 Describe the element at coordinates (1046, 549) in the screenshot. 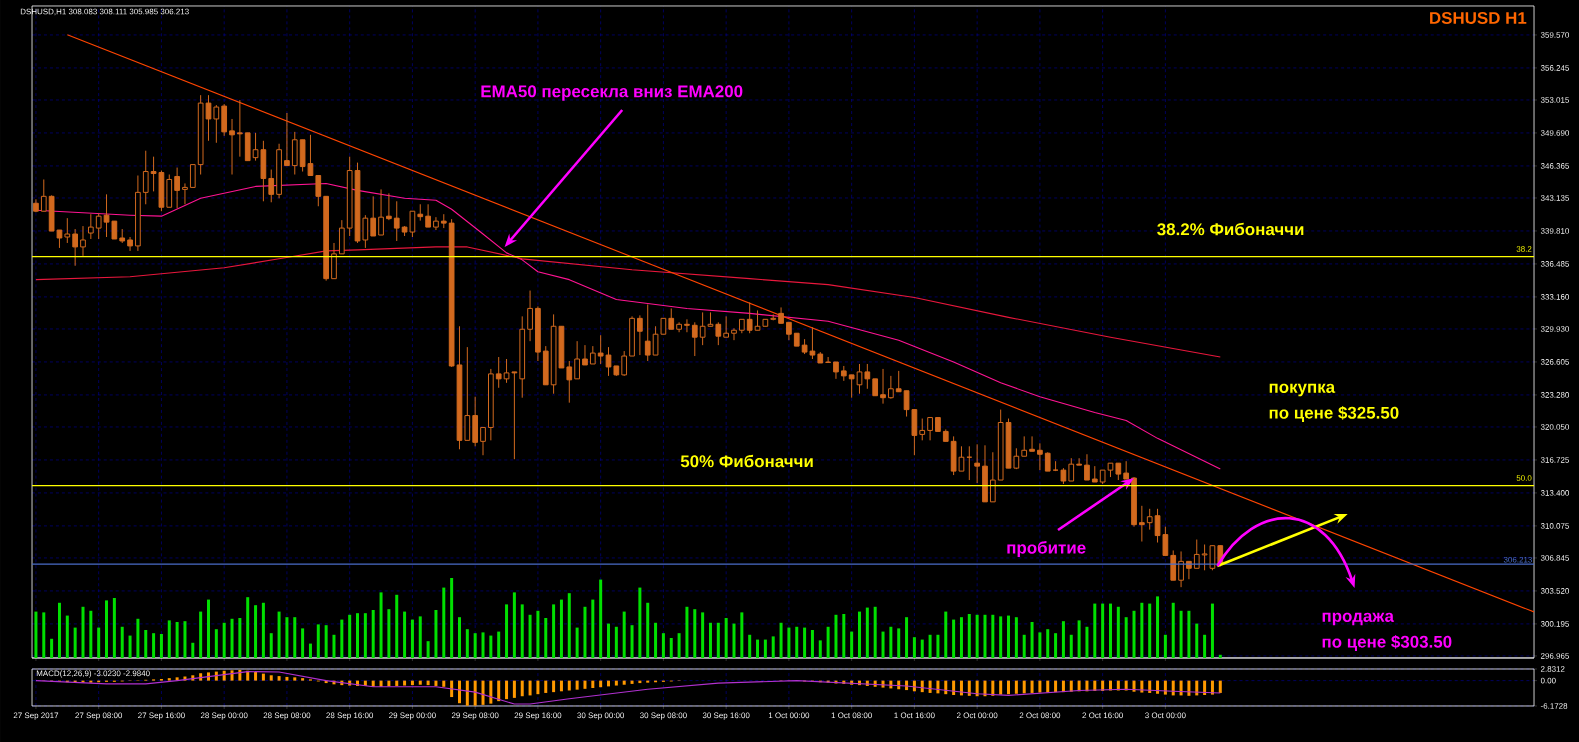

I see `annotation: пробитие` at that location.